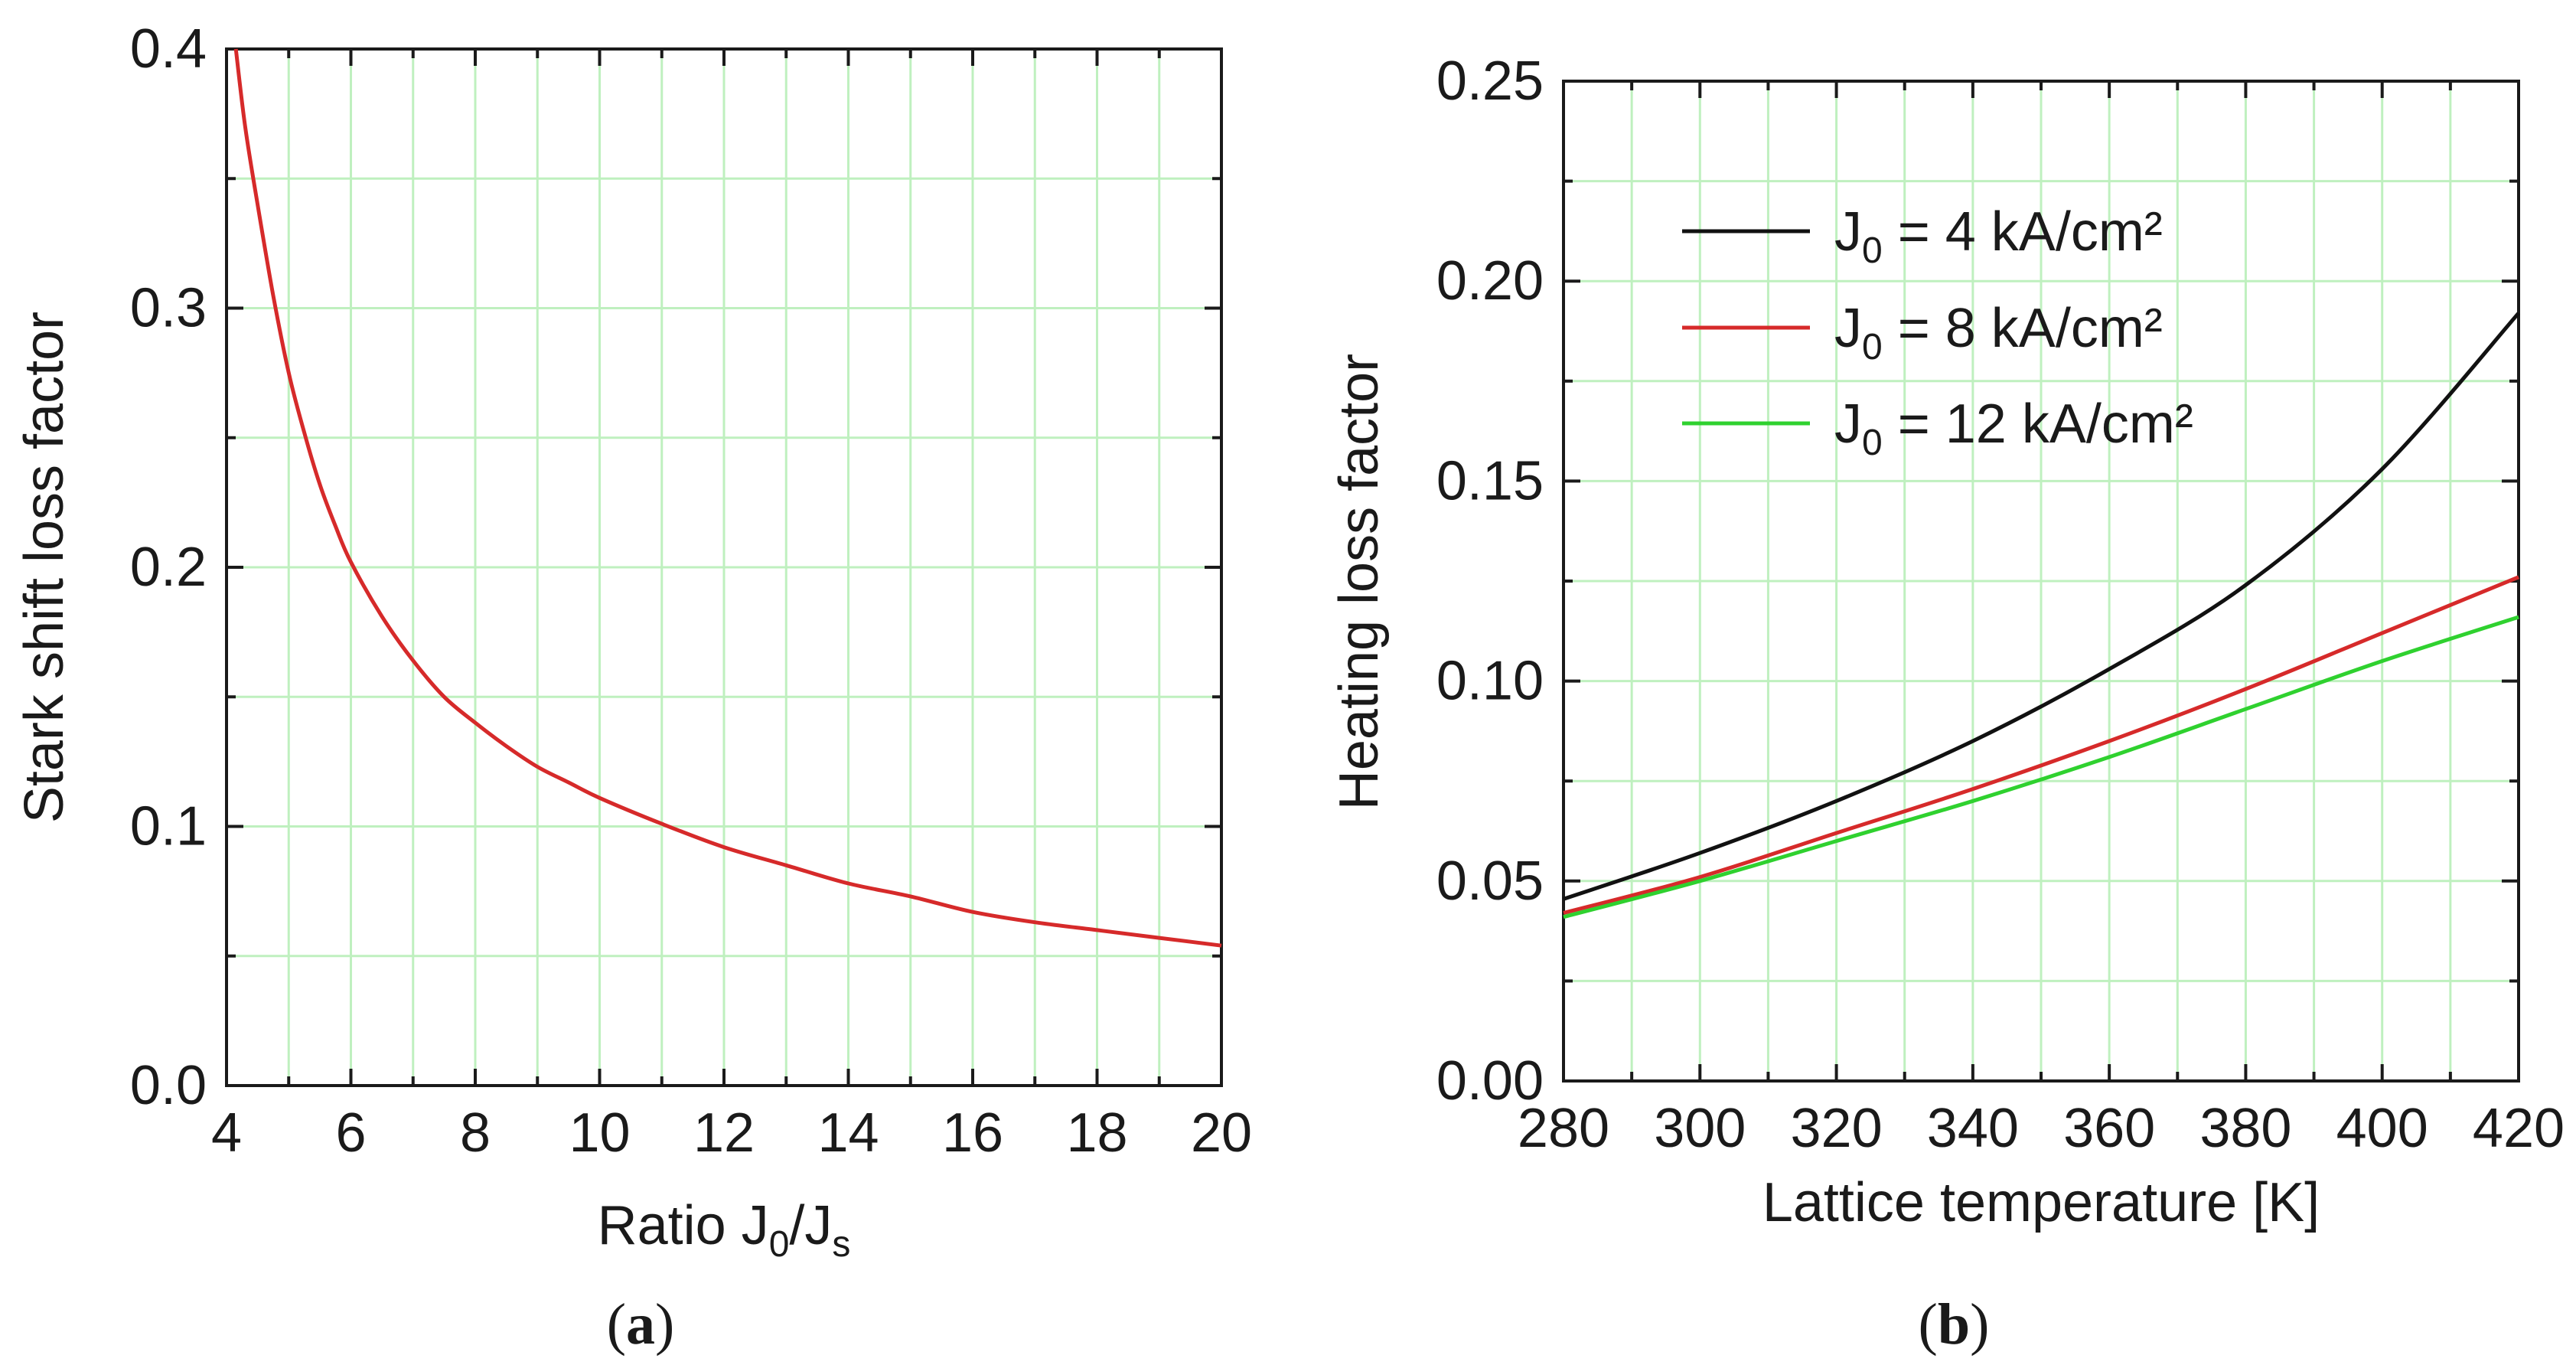 The width and height of the screenshot is (2576, 1365). Describe the element at coordinates (1490, 480) in the screenshot. I see `y-tick-label: 0.15` at that location.